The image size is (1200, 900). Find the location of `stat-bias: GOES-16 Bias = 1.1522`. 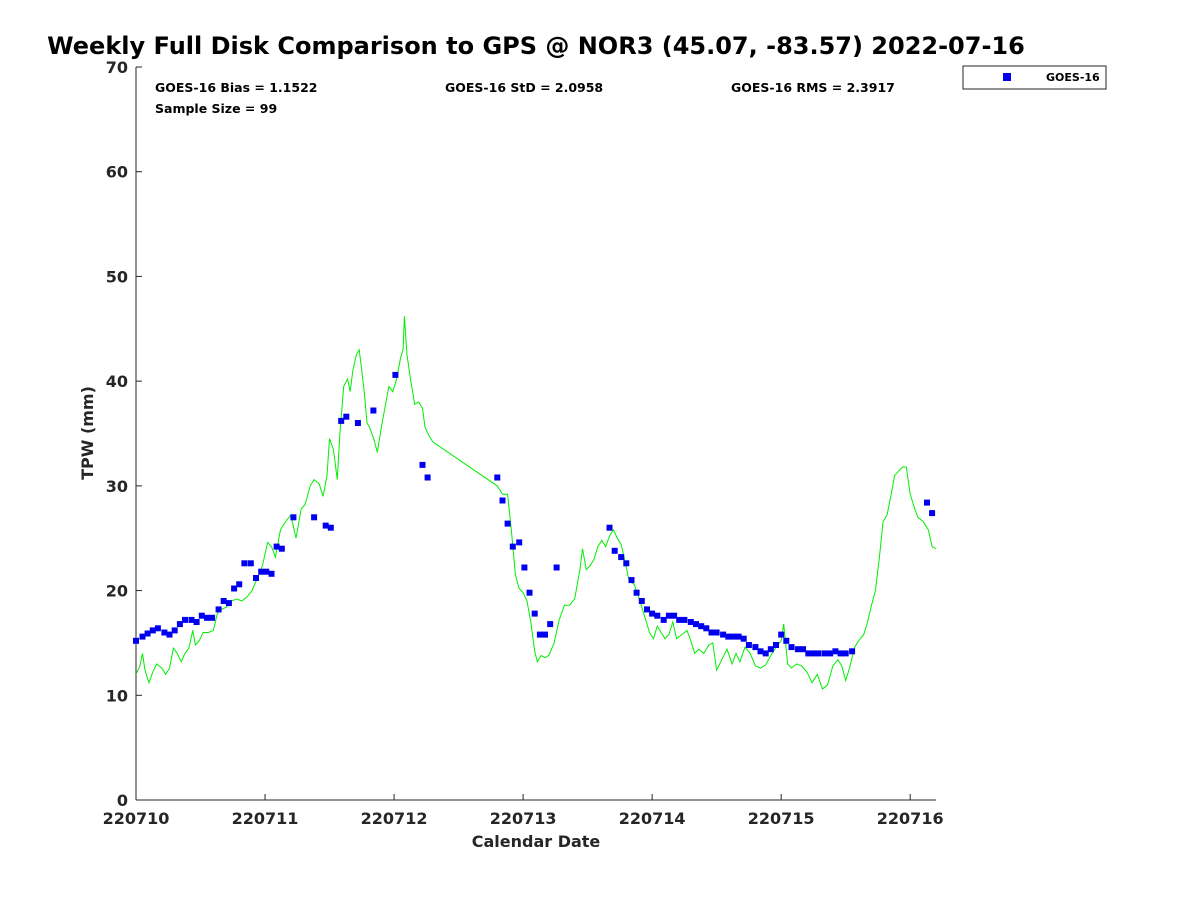

stat-bias: GOES-16 Bias = 1.1522 is located at coordinates (236, 87).